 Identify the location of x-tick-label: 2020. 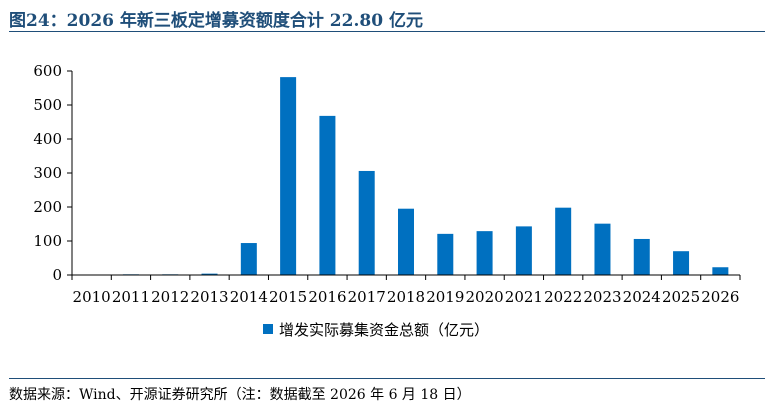
(484, 297).